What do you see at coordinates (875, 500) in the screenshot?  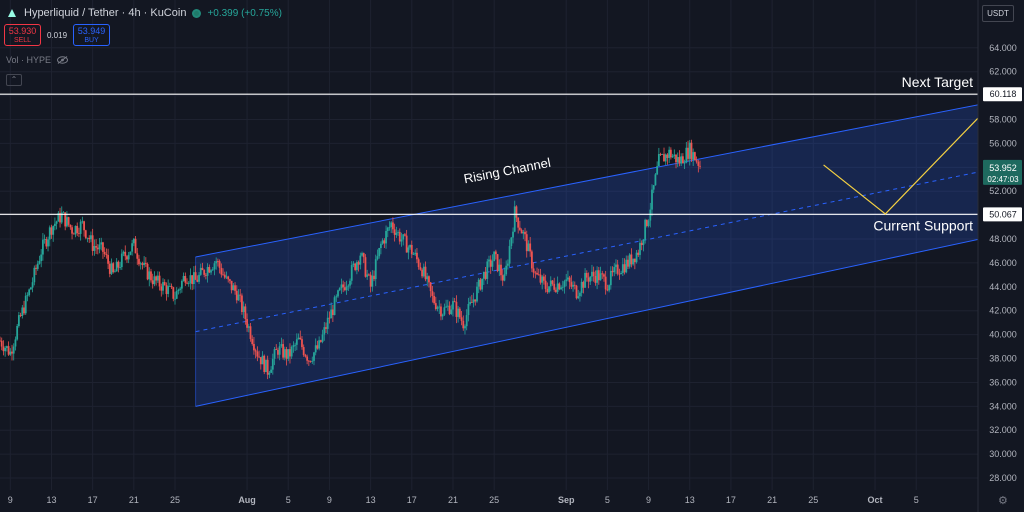 I see `x-tick-label: Oct` at bounding box center [875, 500].